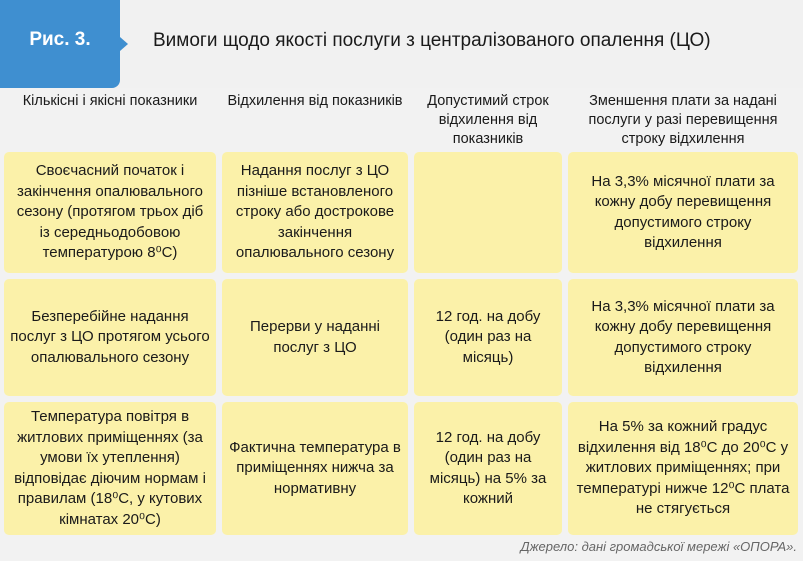 The height and width of the screenshot is (561, 803). What do you see at coordinates (124, 44) in the screenshot?
I see `badge-arrow-icon` at bounding box center [124, 44].